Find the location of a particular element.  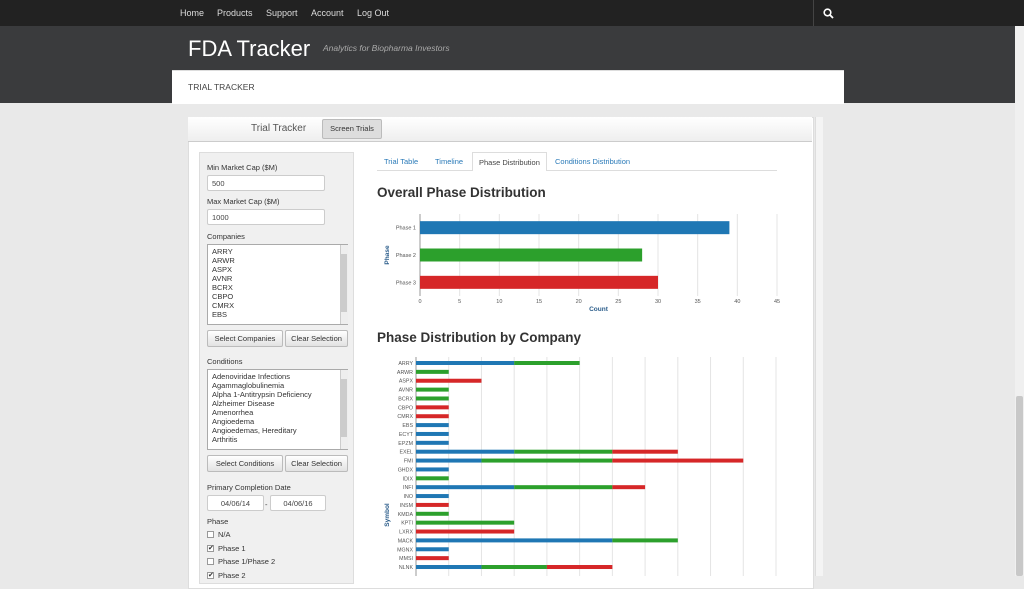

checkbox-label: N/A is located at coordinates (224, 534).